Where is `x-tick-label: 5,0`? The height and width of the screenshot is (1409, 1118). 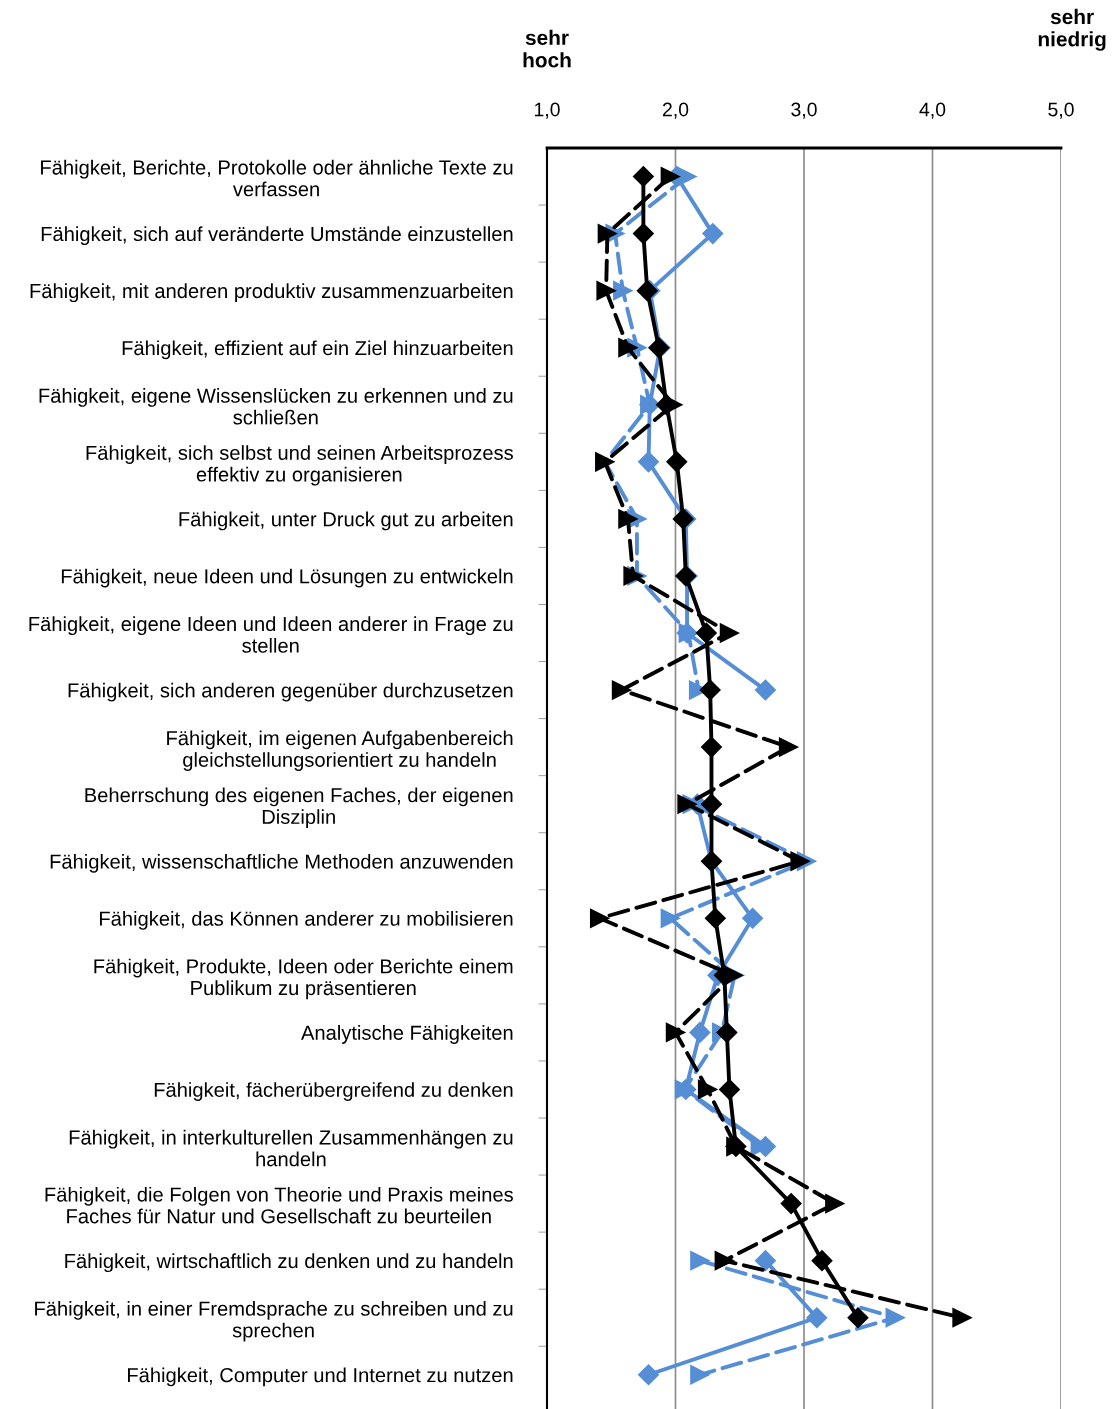 x-tick-label: 5,0 is located at coordinates (1061, 110).